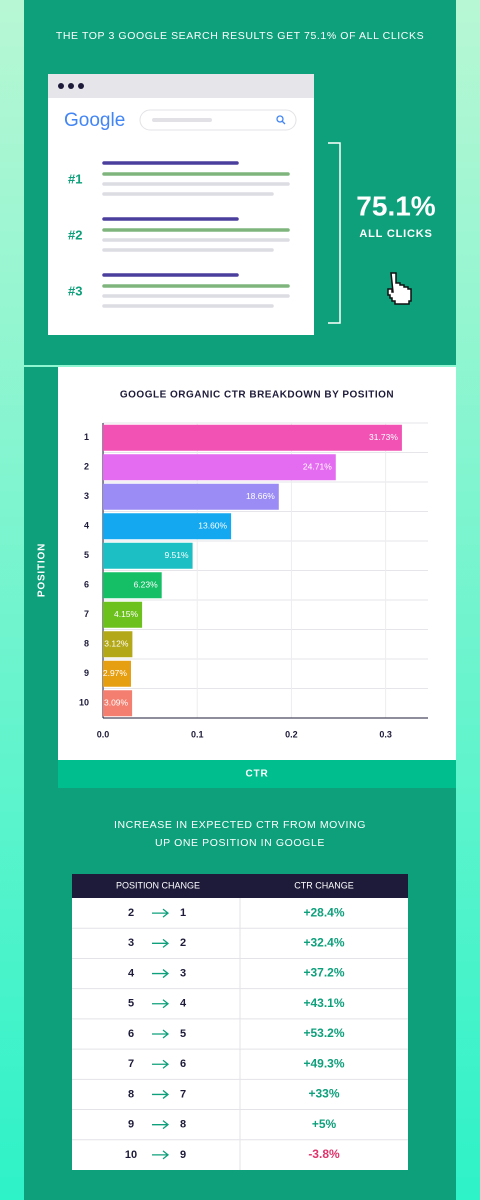 This screenshot has width=480, height=1200. I want to click on column-header: POSITION CHANGE, so click(158, 885).